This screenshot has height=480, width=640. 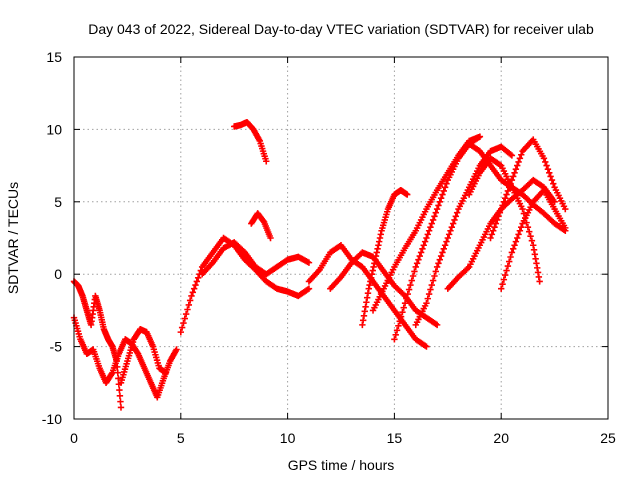 What do you see at coordinates (58, 202) in the screenshot?
I see `y-tick-label: 5` at bounding box center [58, 202].